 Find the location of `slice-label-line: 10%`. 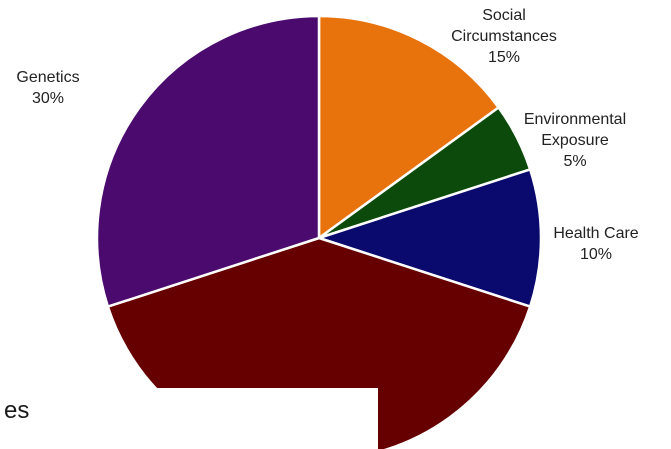

slice-label-line: 10% is located at coordinates (596, 254).